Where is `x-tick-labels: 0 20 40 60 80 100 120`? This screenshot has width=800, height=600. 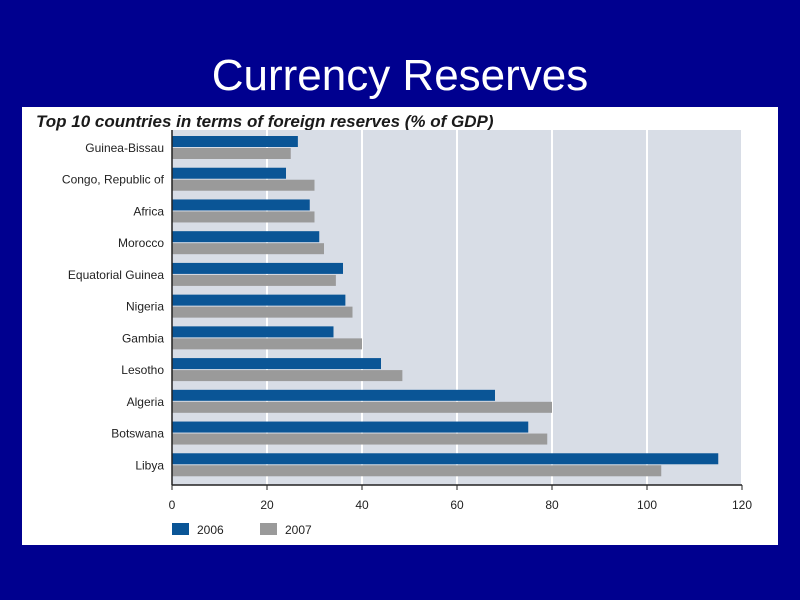
x-tick-labels: 0 20 40 60 80 100 120 is located at coordinates (460, 498).